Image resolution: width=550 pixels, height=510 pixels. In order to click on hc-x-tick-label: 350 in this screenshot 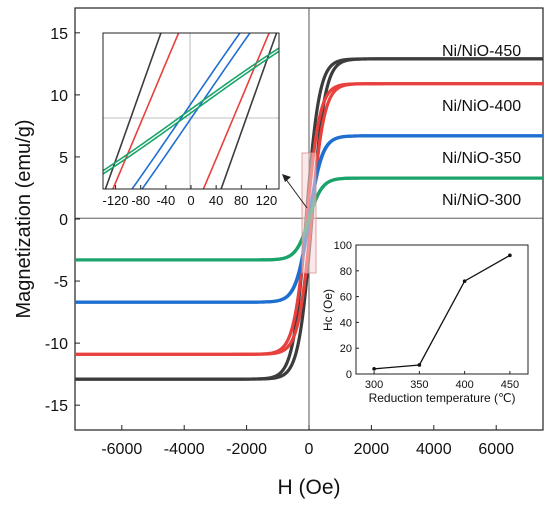, I will do `click(419, 385)`.